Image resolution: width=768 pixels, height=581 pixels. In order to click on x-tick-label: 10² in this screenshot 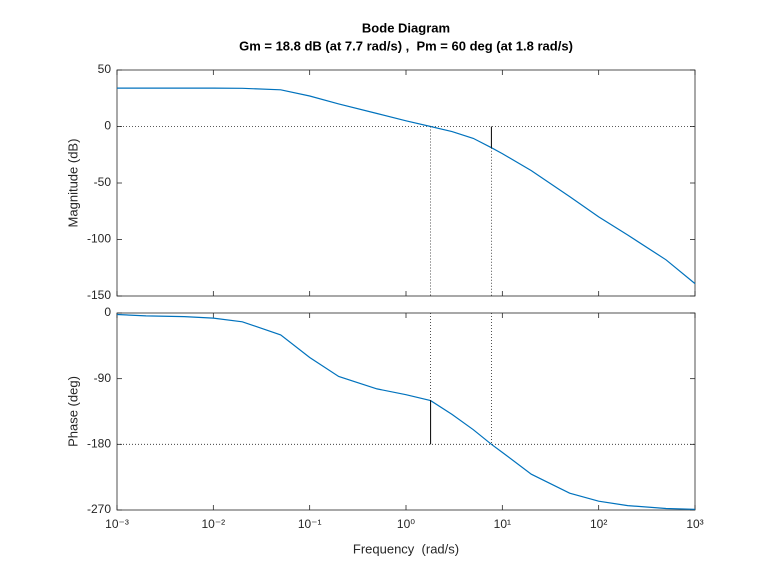, I will do `click(598, 524)`.